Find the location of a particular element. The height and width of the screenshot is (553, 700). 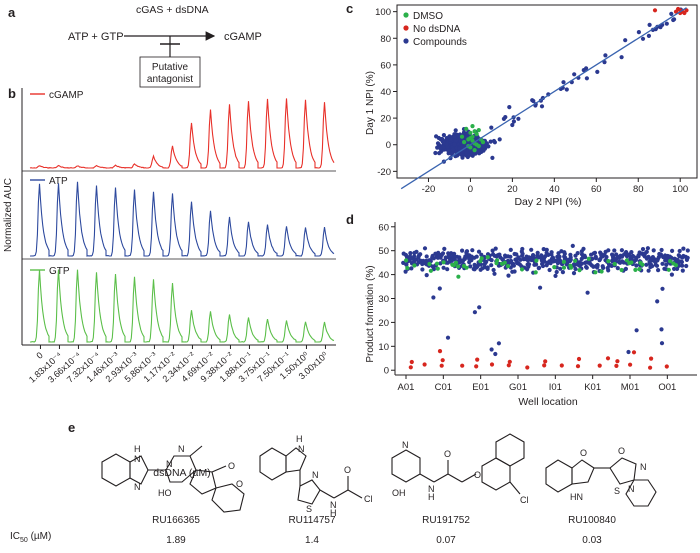

d-ytick-label: 10 is located at coordinates (383, 347).